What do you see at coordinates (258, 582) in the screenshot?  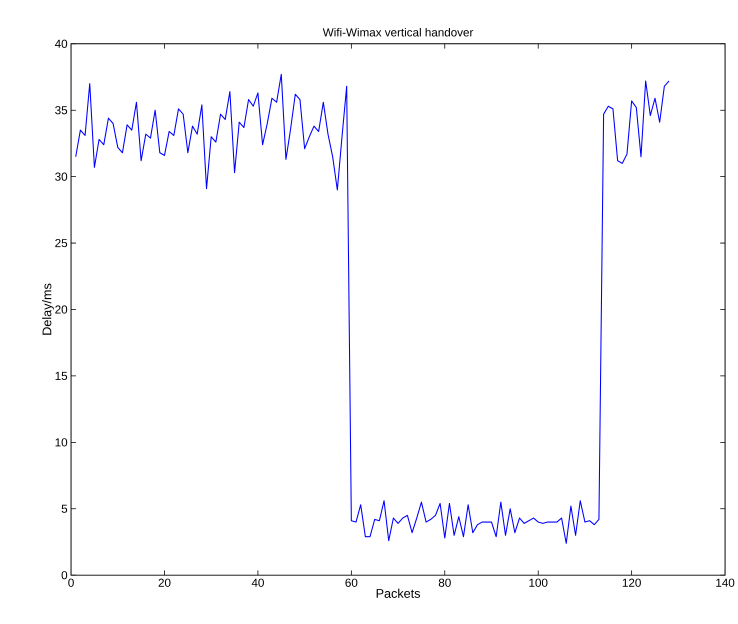 I see `x-tick-label: 40` at bounding box center [258, 582].